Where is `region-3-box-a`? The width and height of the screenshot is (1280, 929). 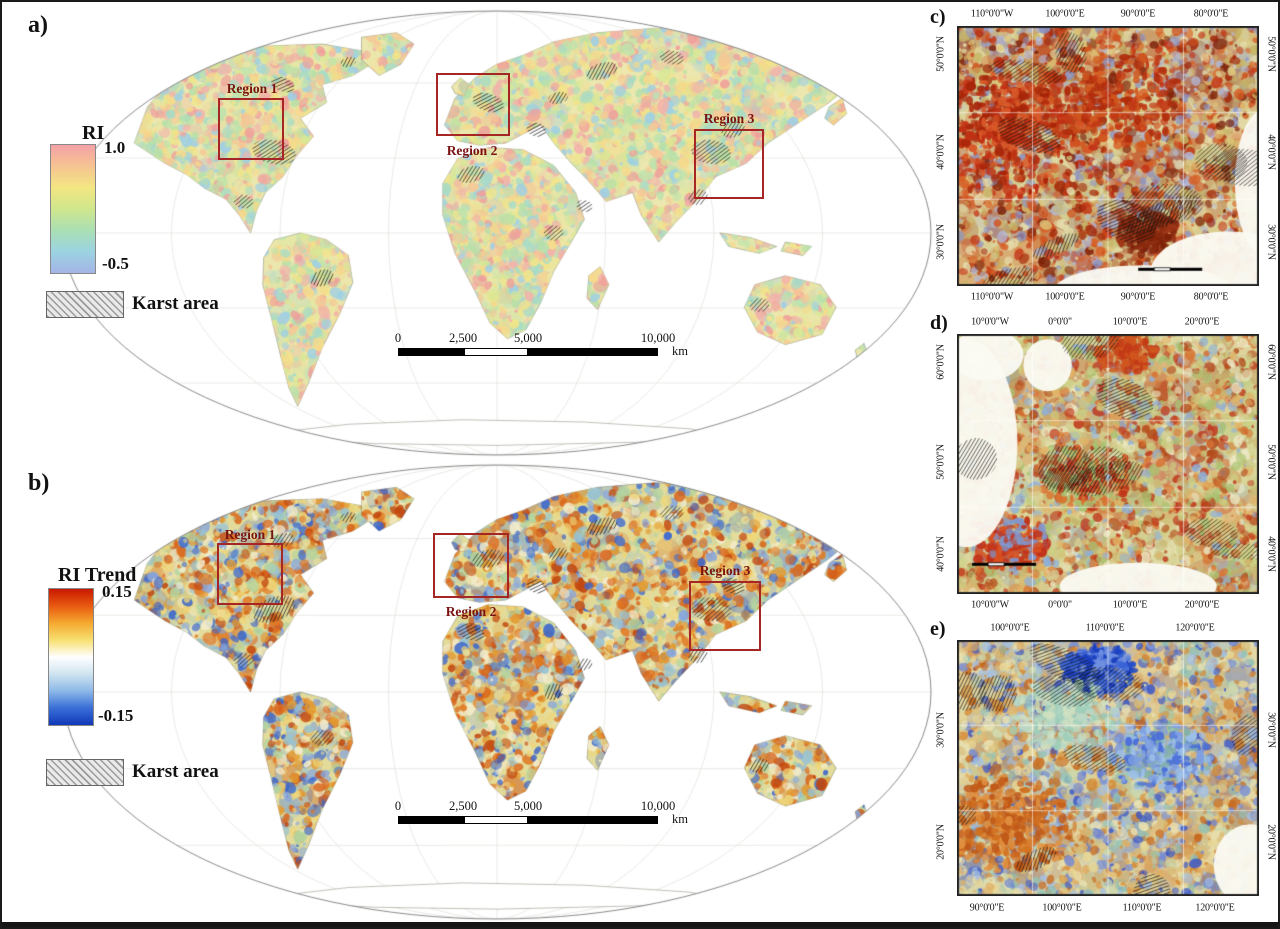 region-3-box-a is located at coordinates (729, 164).